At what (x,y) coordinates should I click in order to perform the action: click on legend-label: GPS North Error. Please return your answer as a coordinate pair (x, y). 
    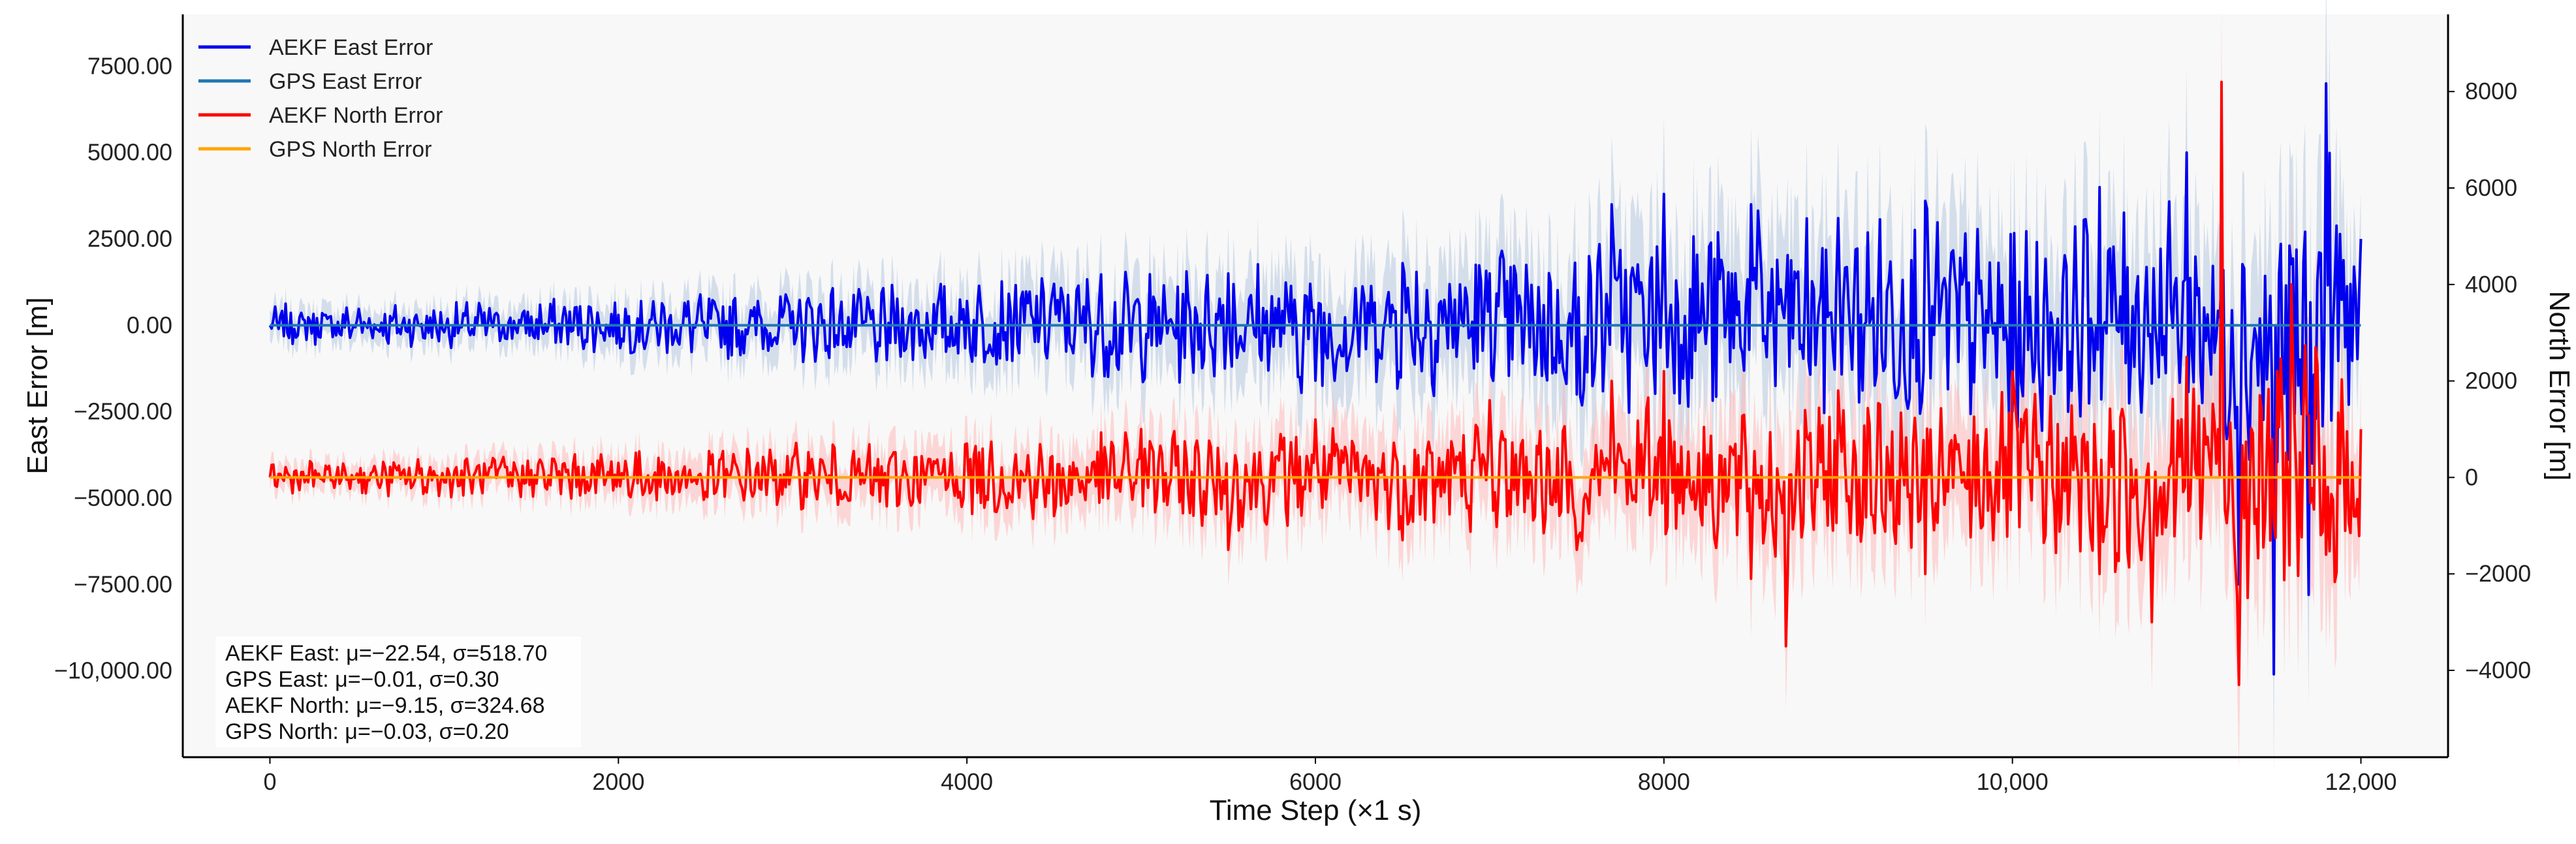
    Looking at the image, I should click on (350, 149).